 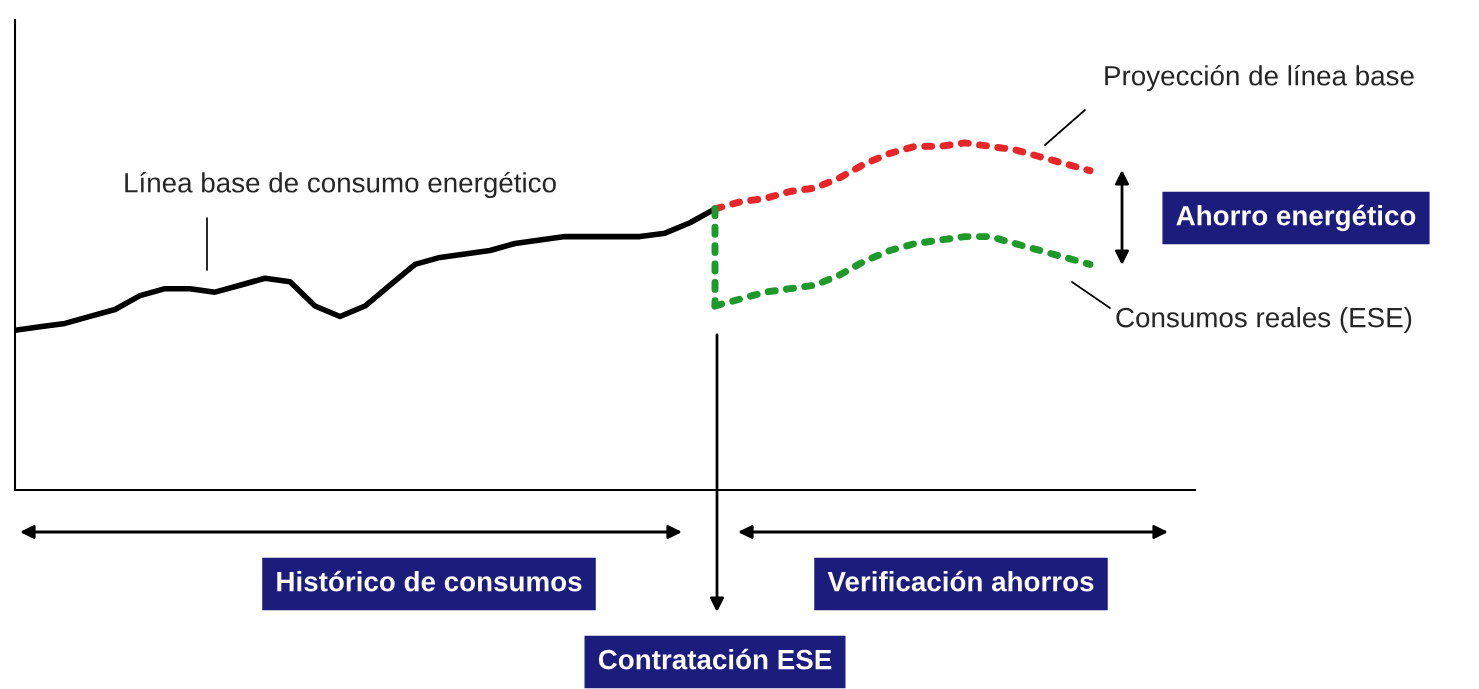 I want to click on annotation: Línea base de consumo energético, so click(x=340, y=185).